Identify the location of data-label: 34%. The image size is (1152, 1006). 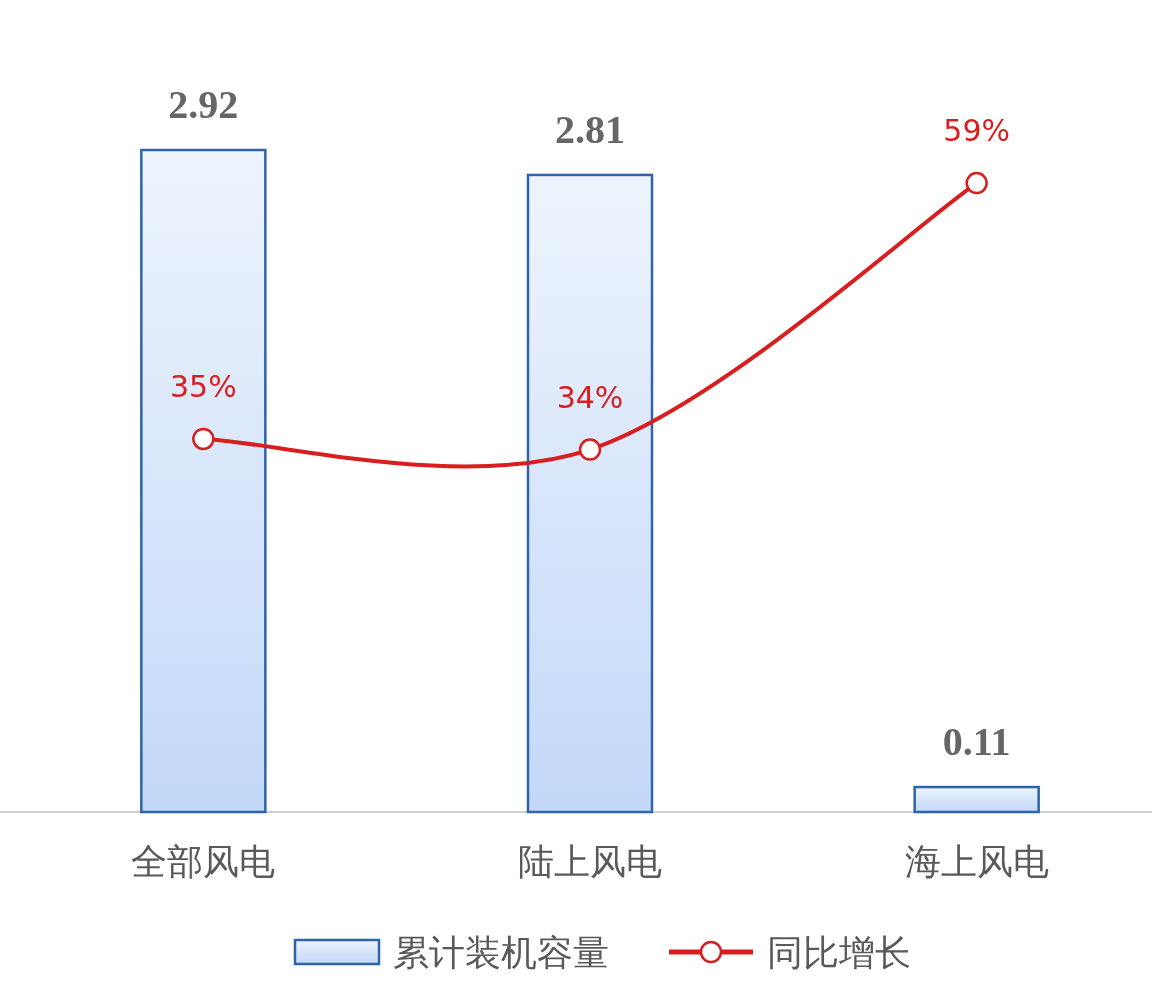
(590, 397).